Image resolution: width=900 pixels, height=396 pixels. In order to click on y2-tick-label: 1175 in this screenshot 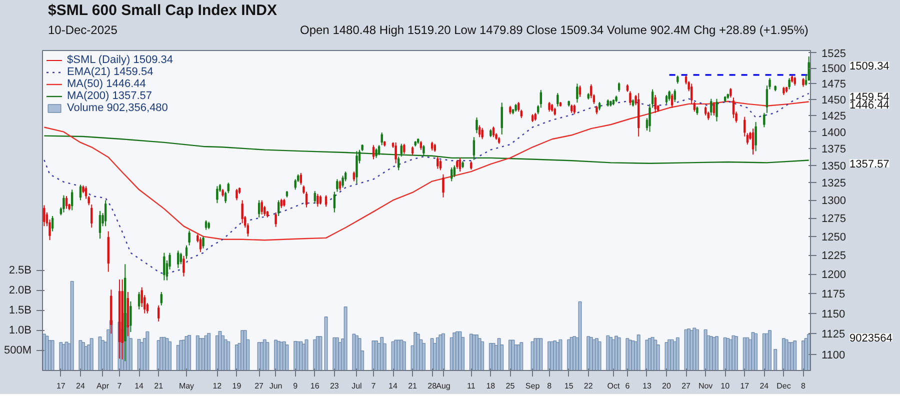, I will do `click(834, 294)`.